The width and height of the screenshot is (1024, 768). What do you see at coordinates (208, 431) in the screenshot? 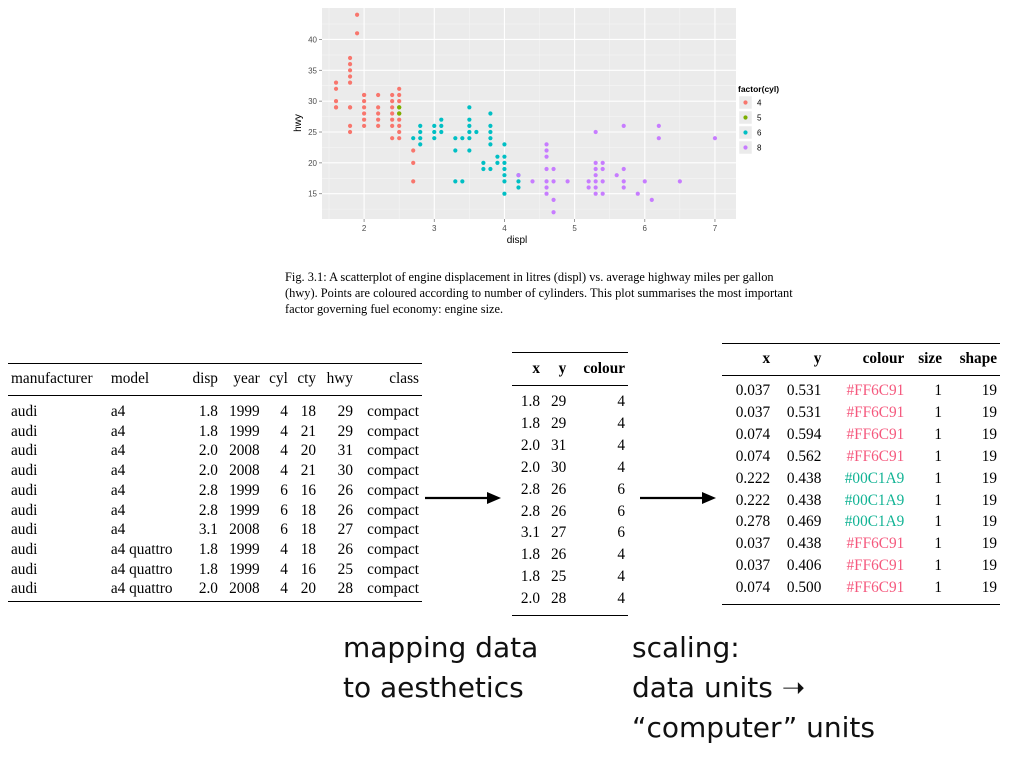
I see `table-cell: 1.8` at bounding box center [208, 431].